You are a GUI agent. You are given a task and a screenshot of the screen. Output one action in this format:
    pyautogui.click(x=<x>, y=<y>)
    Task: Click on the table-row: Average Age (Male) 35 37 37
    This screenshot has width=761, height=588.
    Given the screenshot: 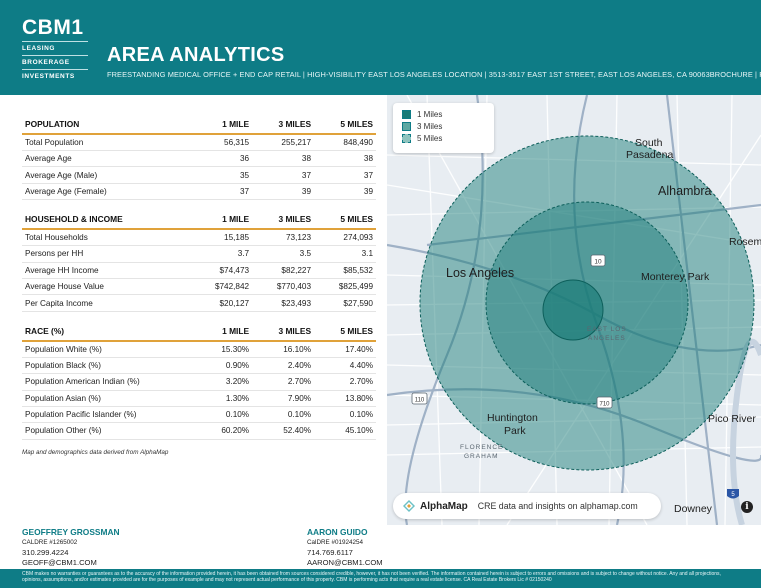 What is the action you would take?
    pyautogui.click(x=199, y=175)
    